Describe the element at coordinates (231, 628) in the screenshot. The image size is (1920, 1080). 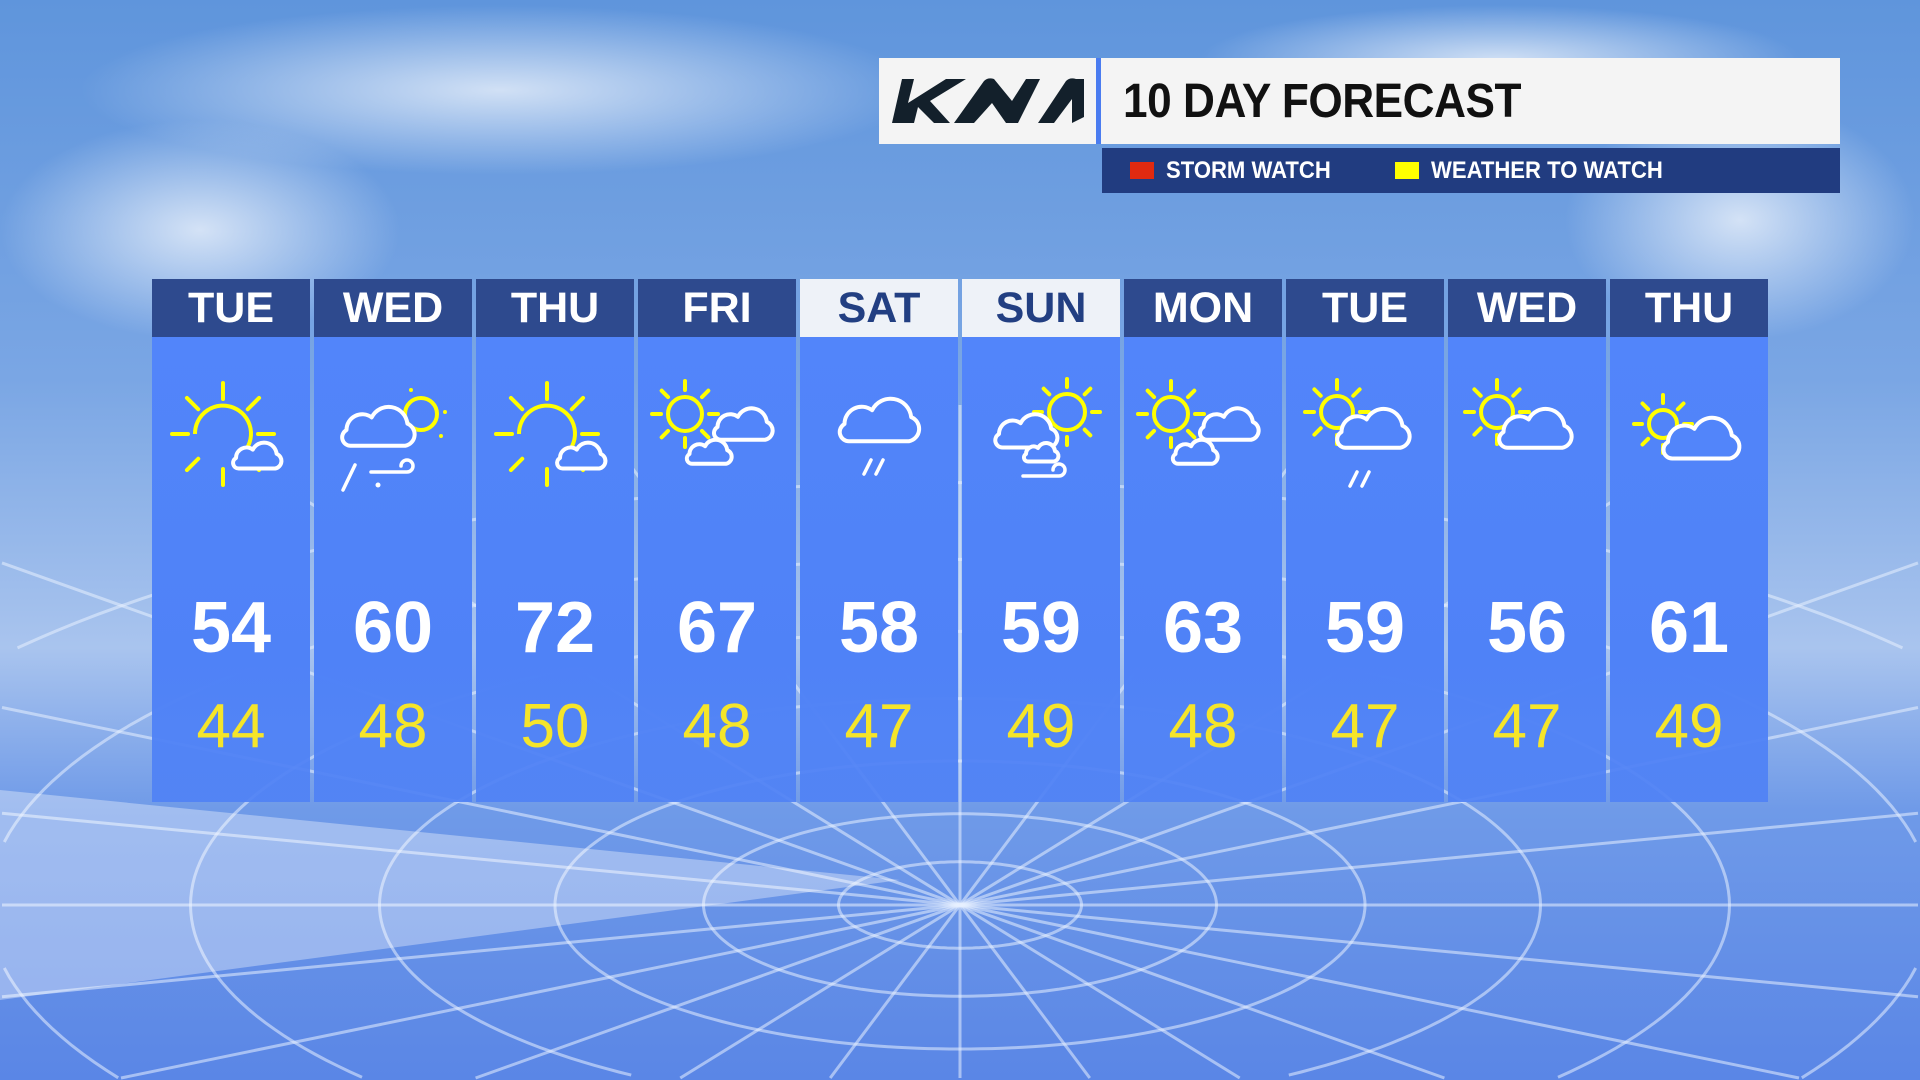
I see `high-temp: 54` at that location.